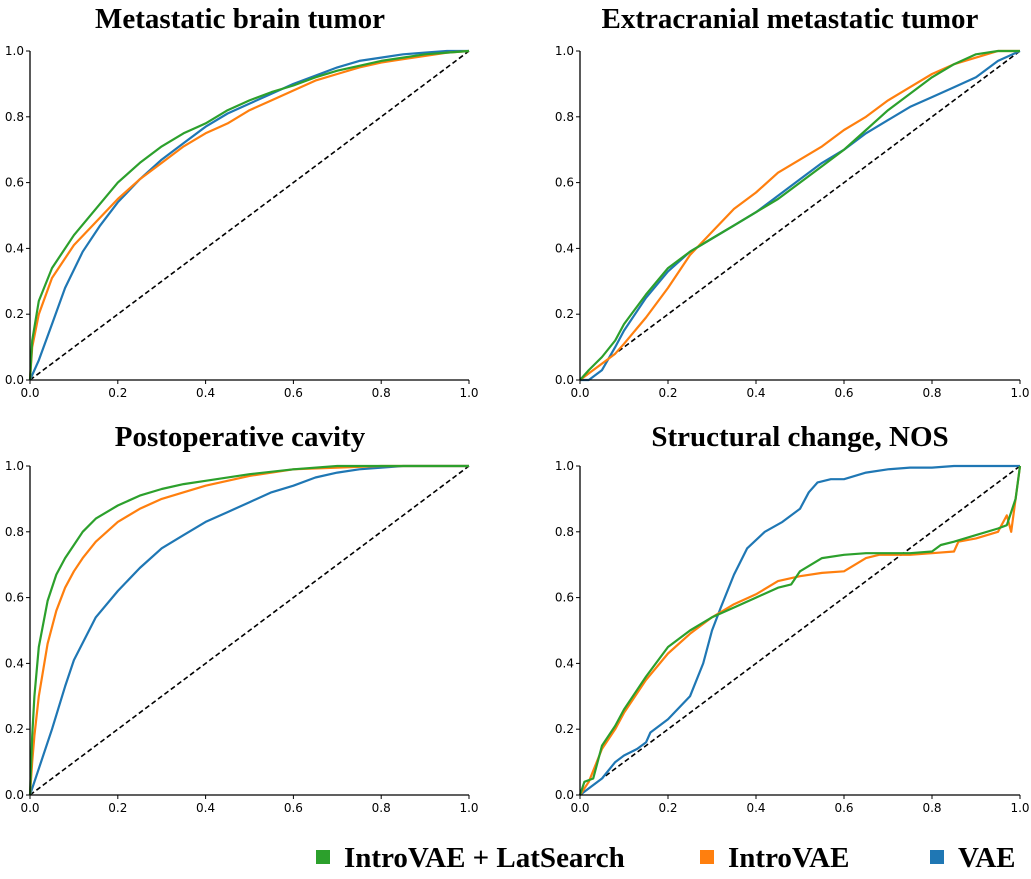  I want to click on panel-title: Metastatic brain tumor, so click(240, 19).